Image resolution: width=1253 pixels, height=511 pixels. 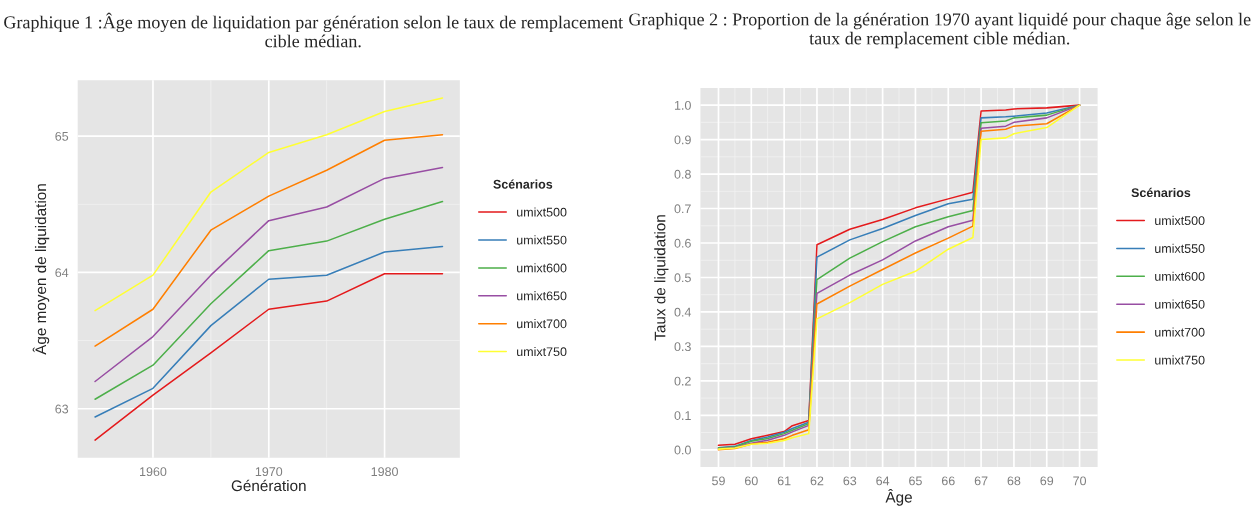 What do you see at coordinates (62, 409) in the screenshot?
I see `y-tick-label: 63` at bounding box center [62, 409].